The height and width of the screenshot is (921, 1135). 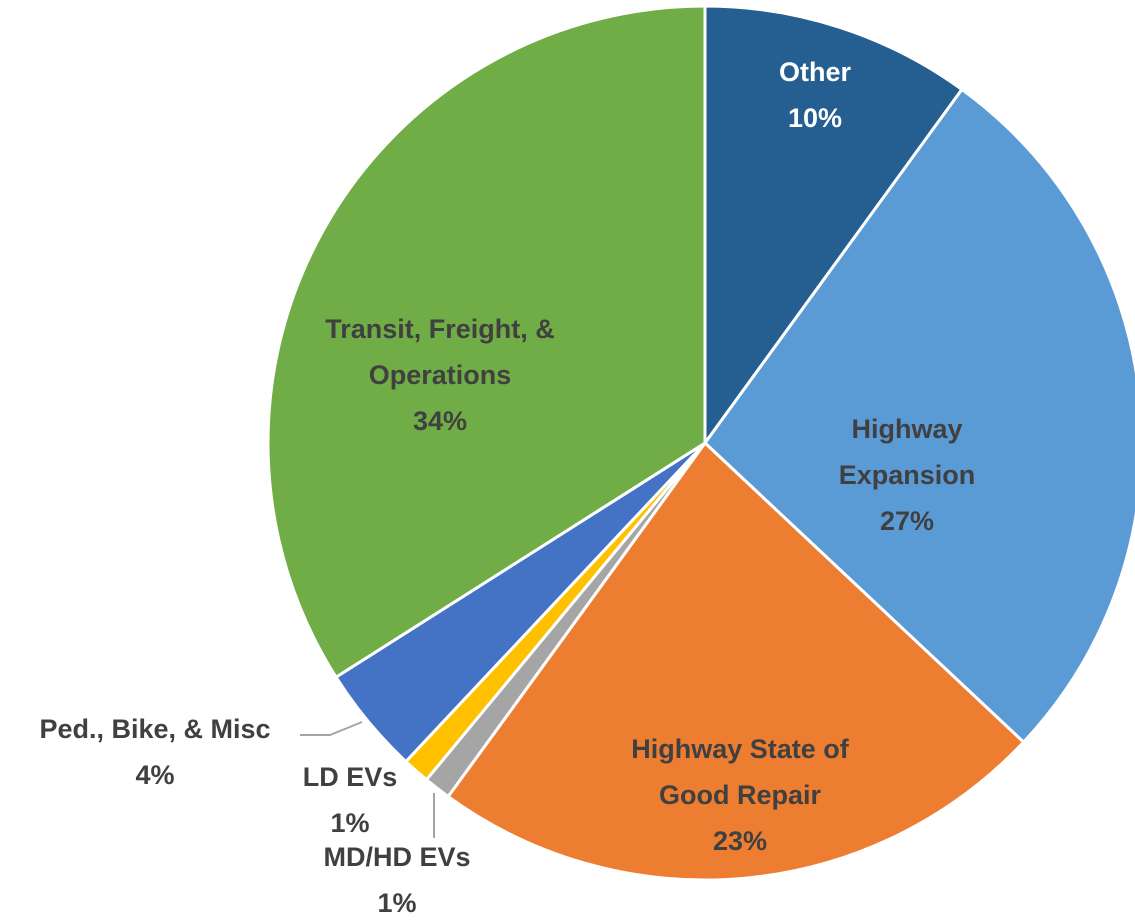 What do you see at coordinates (815, 118) in the screenshot?
I see `slice-value-label: 10%` at bounding box center [815, 118].